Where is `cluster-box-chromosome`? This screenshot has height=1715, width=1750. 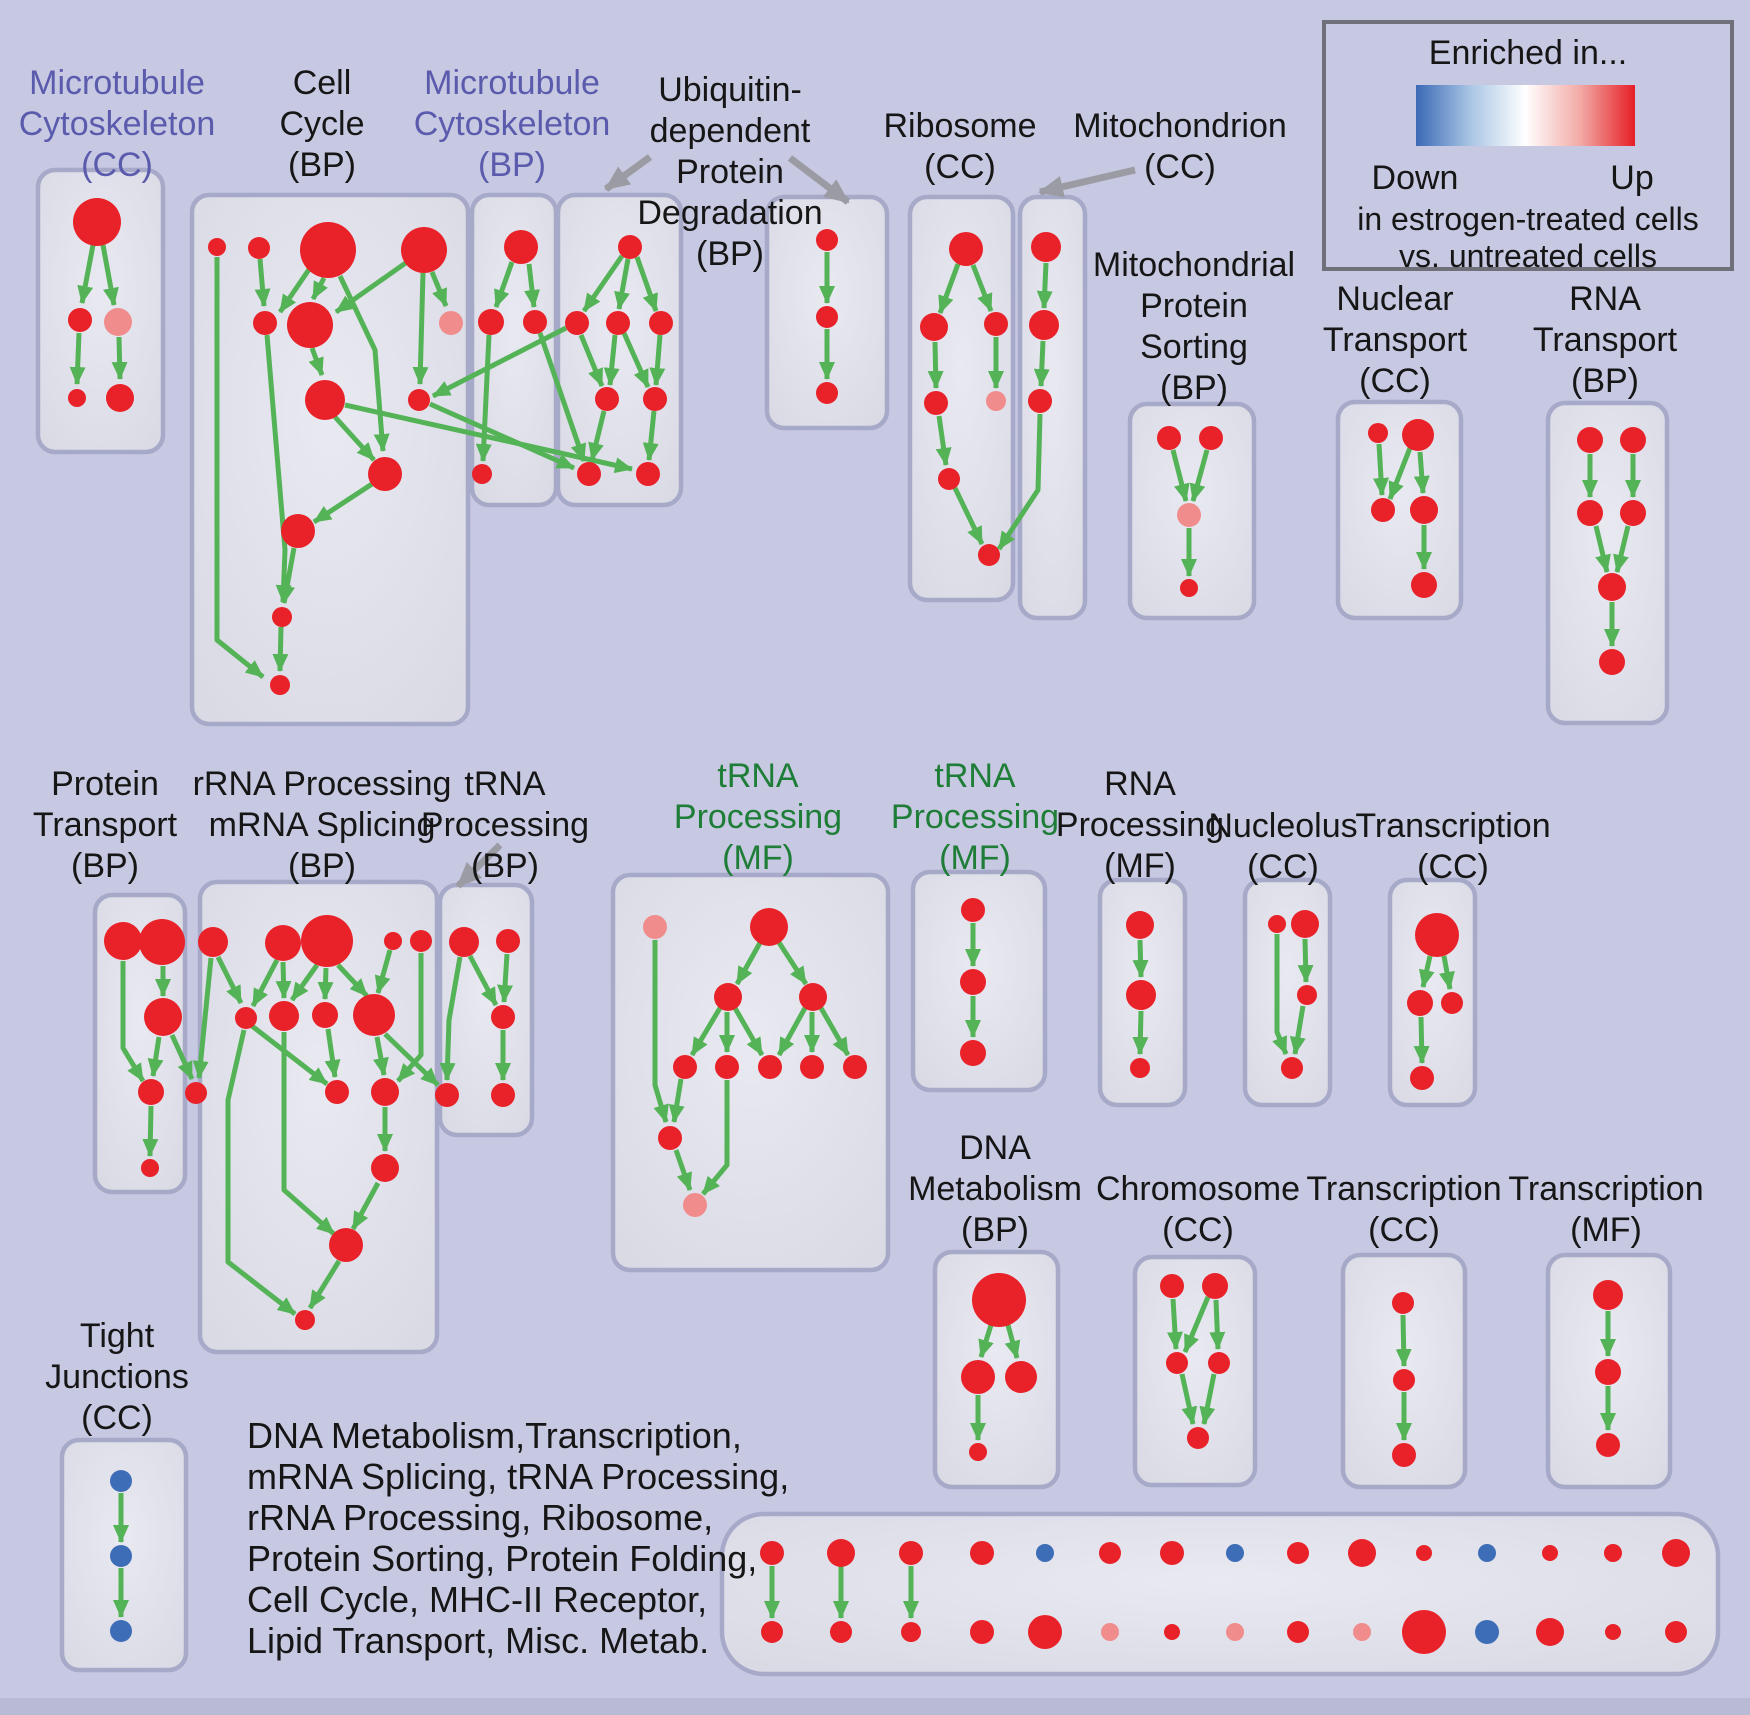
cluster-box-chromosome is located at coordinates (1195, 1371).